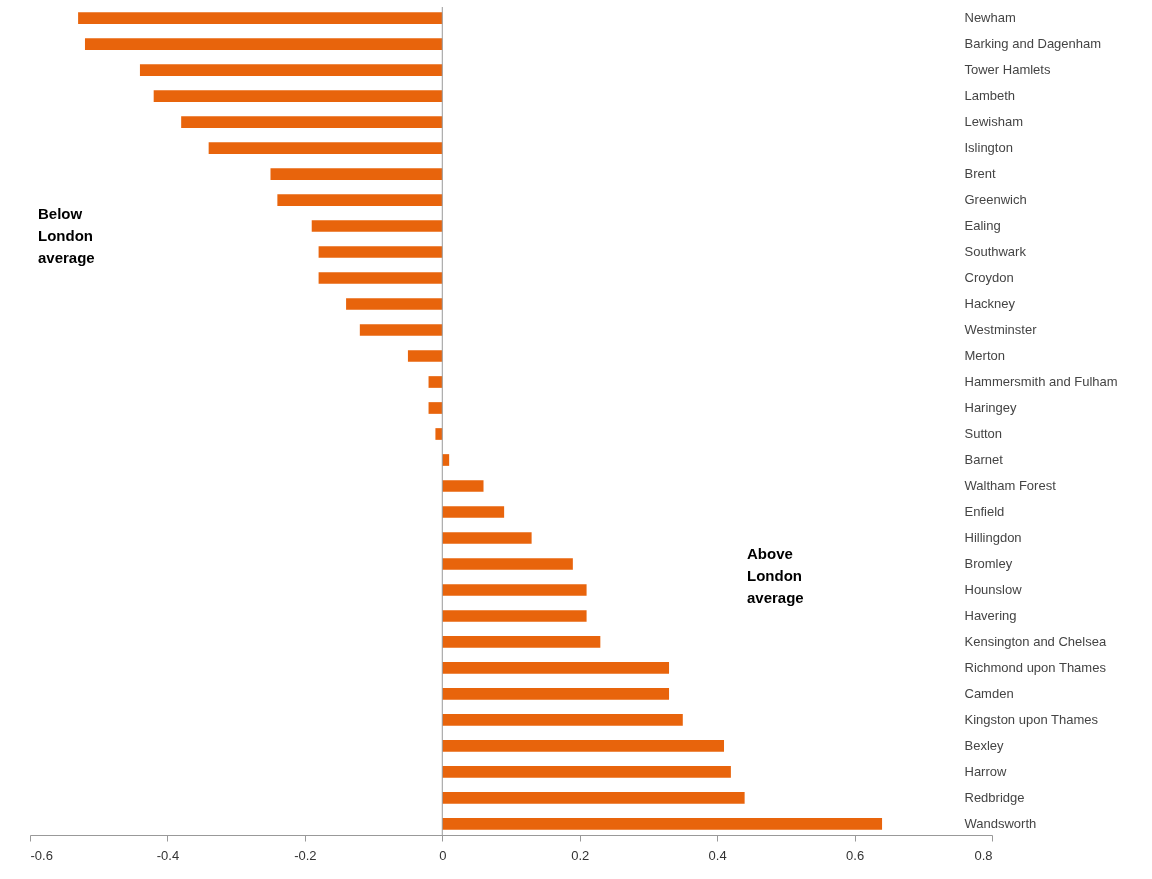 The height and width of the screenshot is (879, 1152). I want to click on x-tick-label: 0.6, so click(855, 855).